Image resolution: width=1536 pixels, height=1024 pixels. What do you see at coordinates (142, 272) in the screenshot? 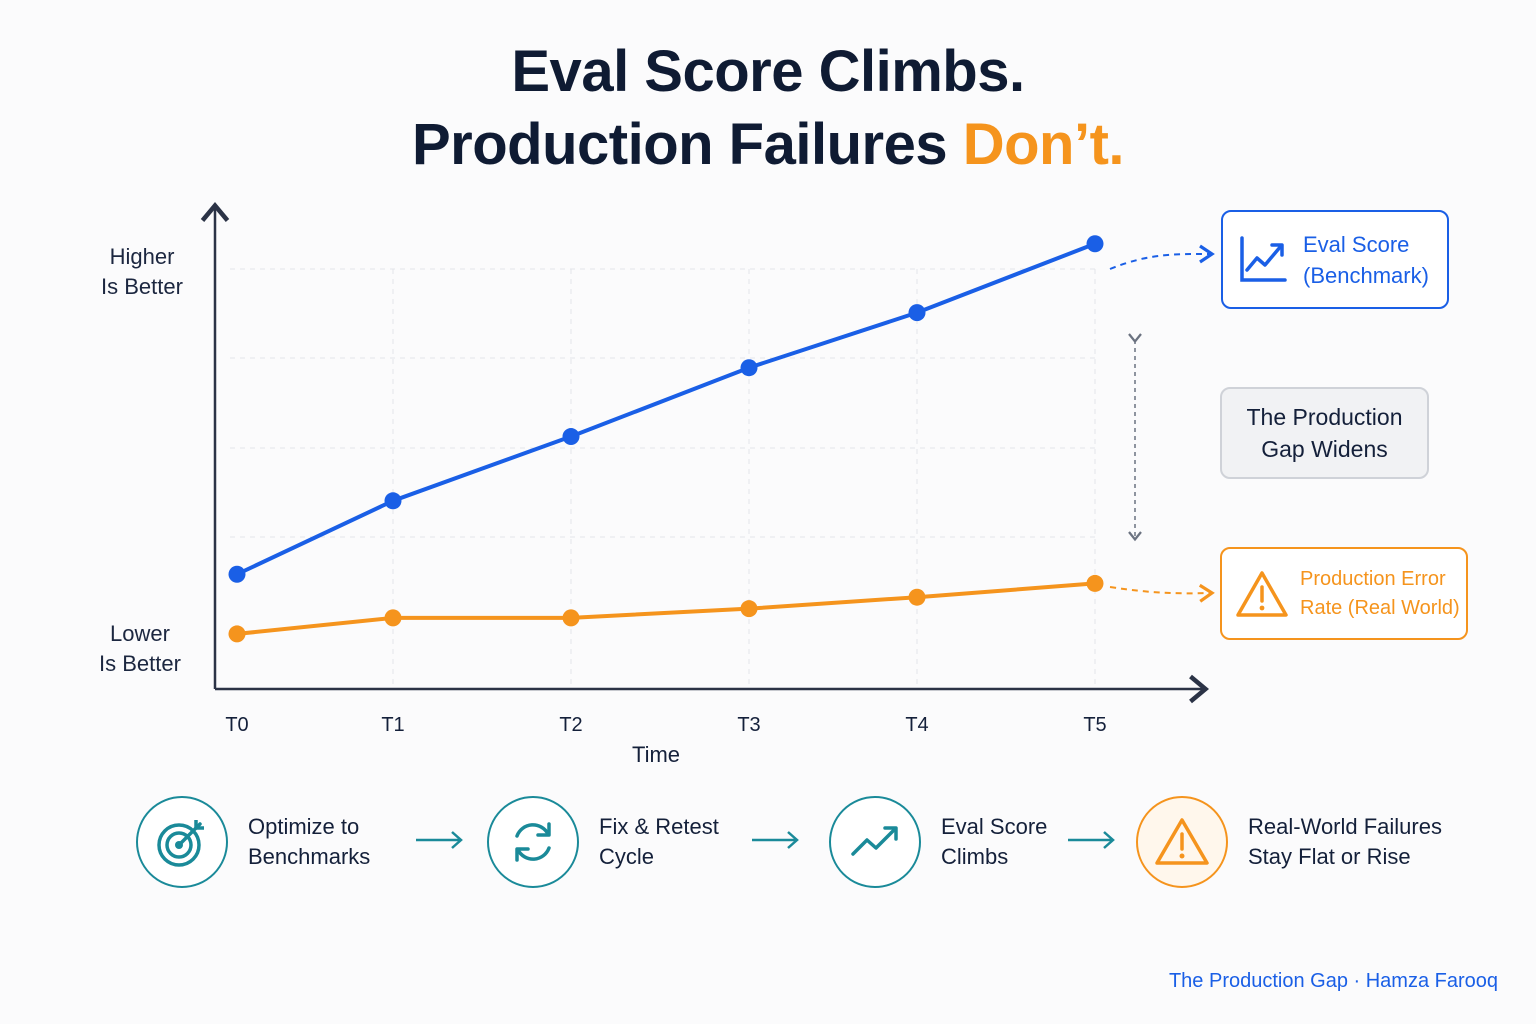
I see `y-top-note: Higher Is Better` at bounding box center [142, 272].